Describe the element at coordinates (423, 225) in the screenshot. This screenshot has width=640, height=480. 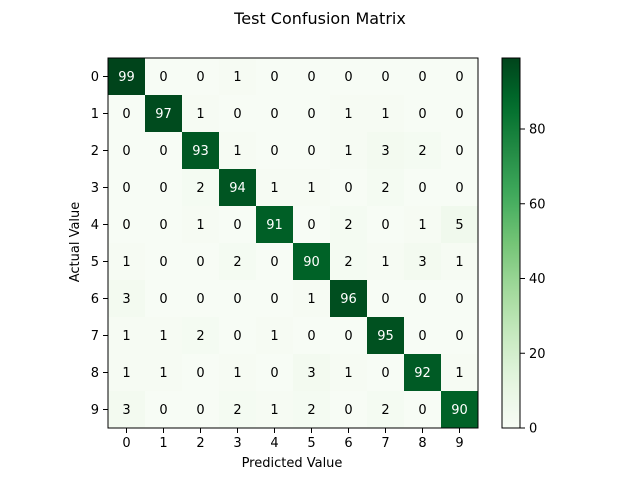
I see `heatmap-cell-r4-c8` at that location.